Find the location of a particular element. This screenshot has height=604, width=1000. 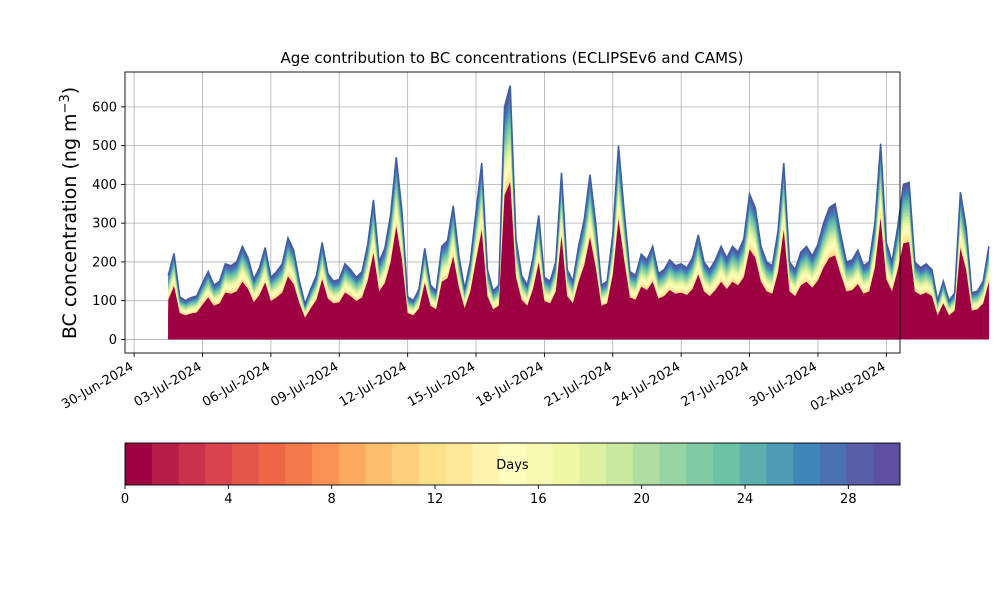

colorbar-tick-label: 24 is located at coordinates (745, 499).